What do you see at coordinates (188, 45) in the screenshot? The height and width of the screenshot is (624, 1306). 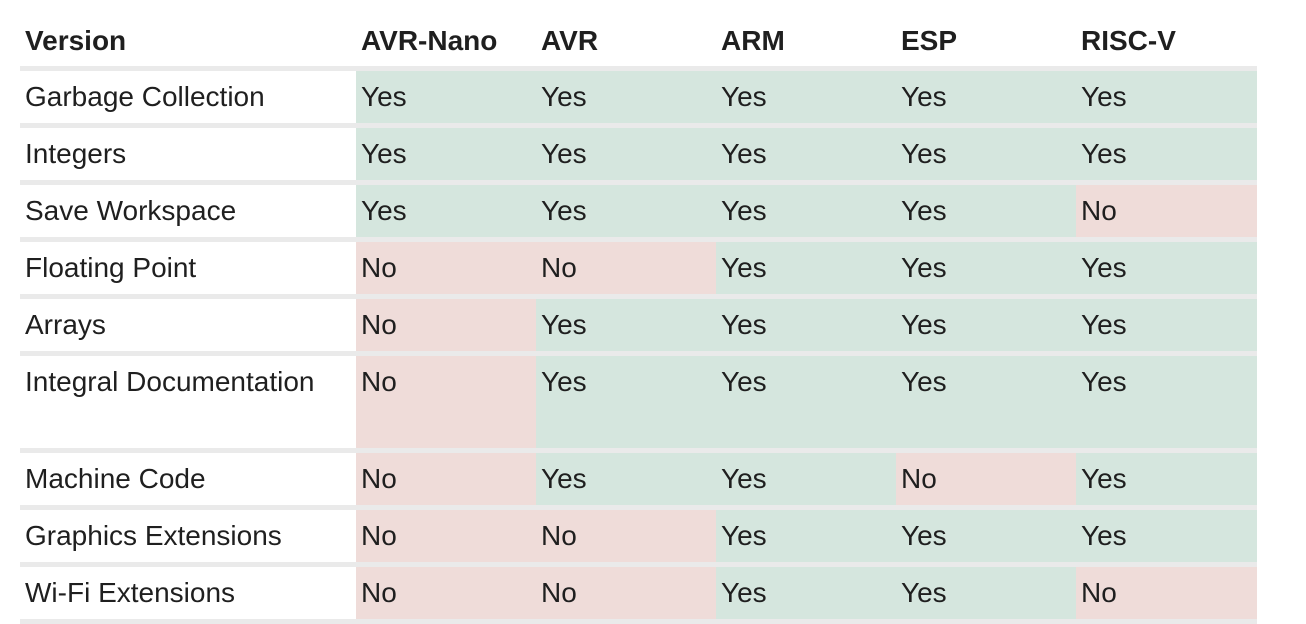 I see `header-version: Version` at bounding box center [188, 45].